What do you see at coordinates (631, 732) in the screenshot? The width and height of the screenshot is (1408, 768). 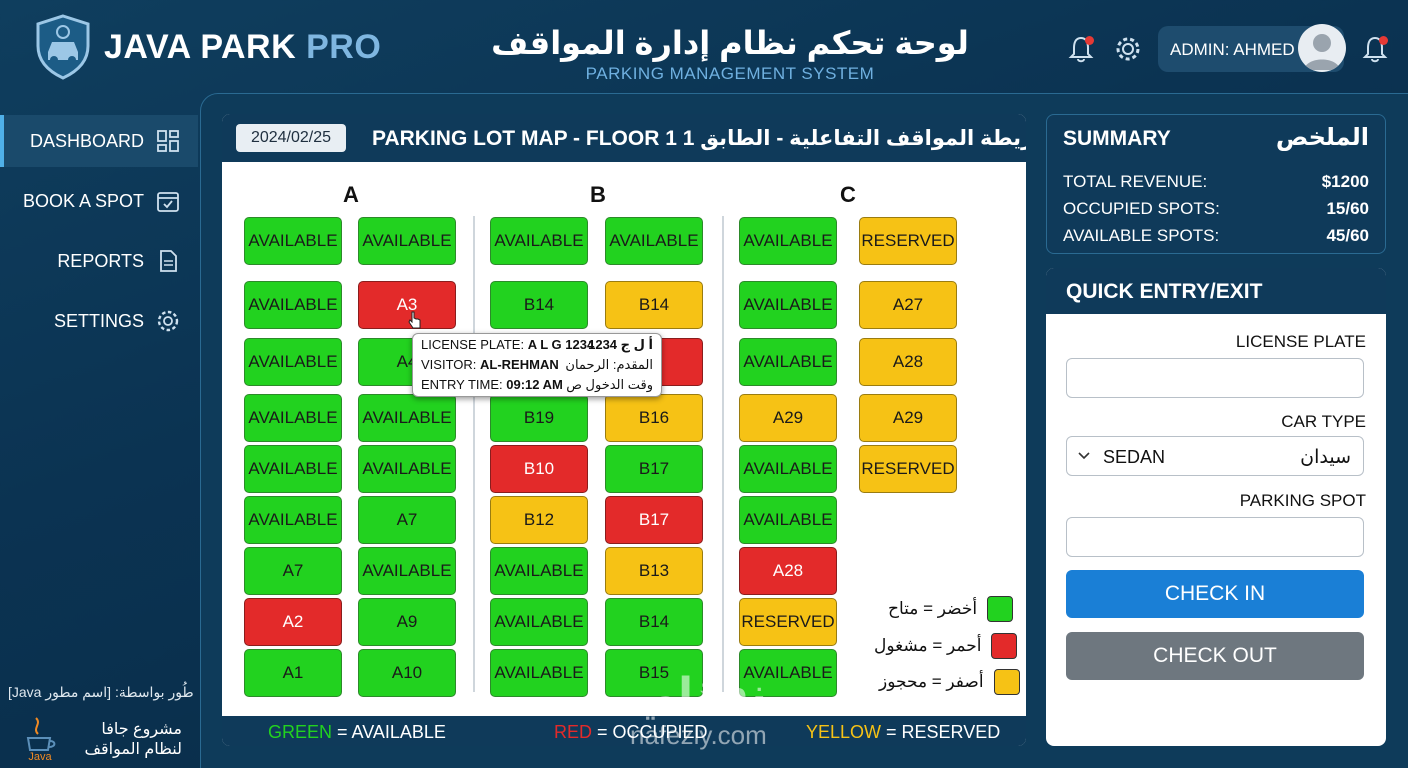 I see `footer-legend-occupied: RED = OCCUPIED` at bounding box center [631, 732].